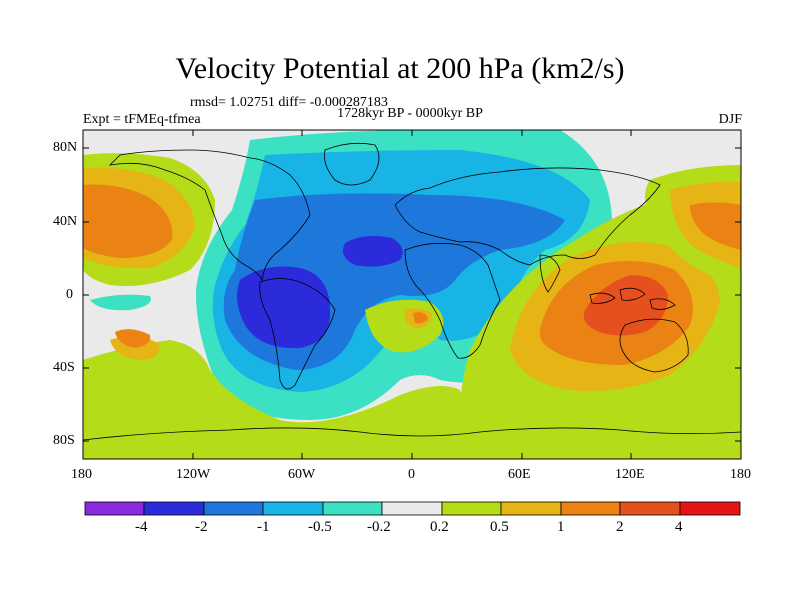 The width and height of the screenshot is (800, 600). I want to click on colorbar-label: 2, so click(620, 527).